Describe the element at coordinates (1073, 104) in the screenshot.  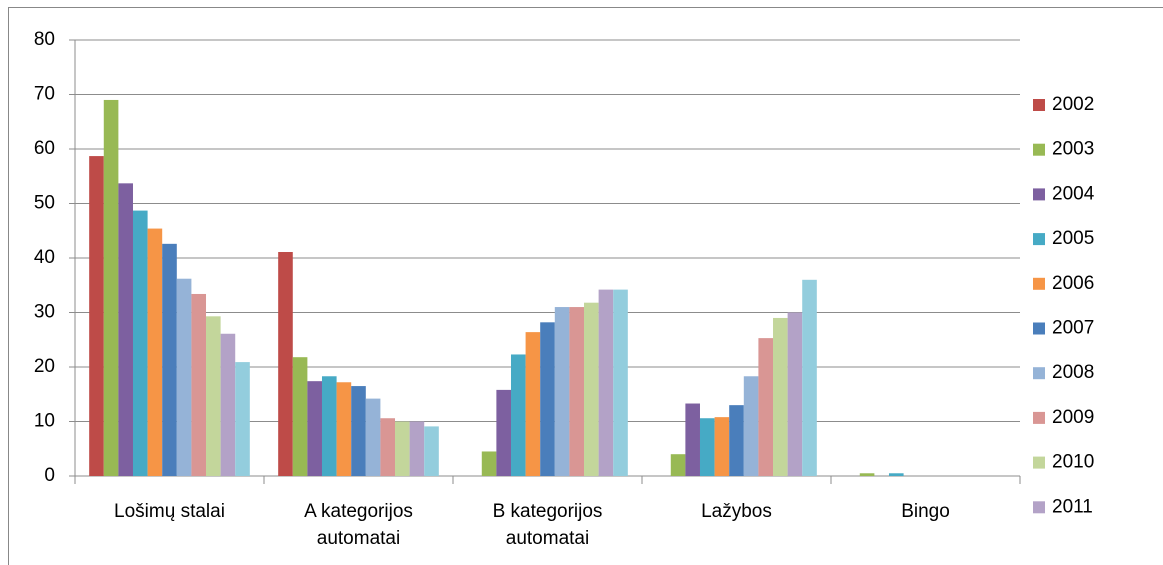
I see `legend-label: 2002` at that location.